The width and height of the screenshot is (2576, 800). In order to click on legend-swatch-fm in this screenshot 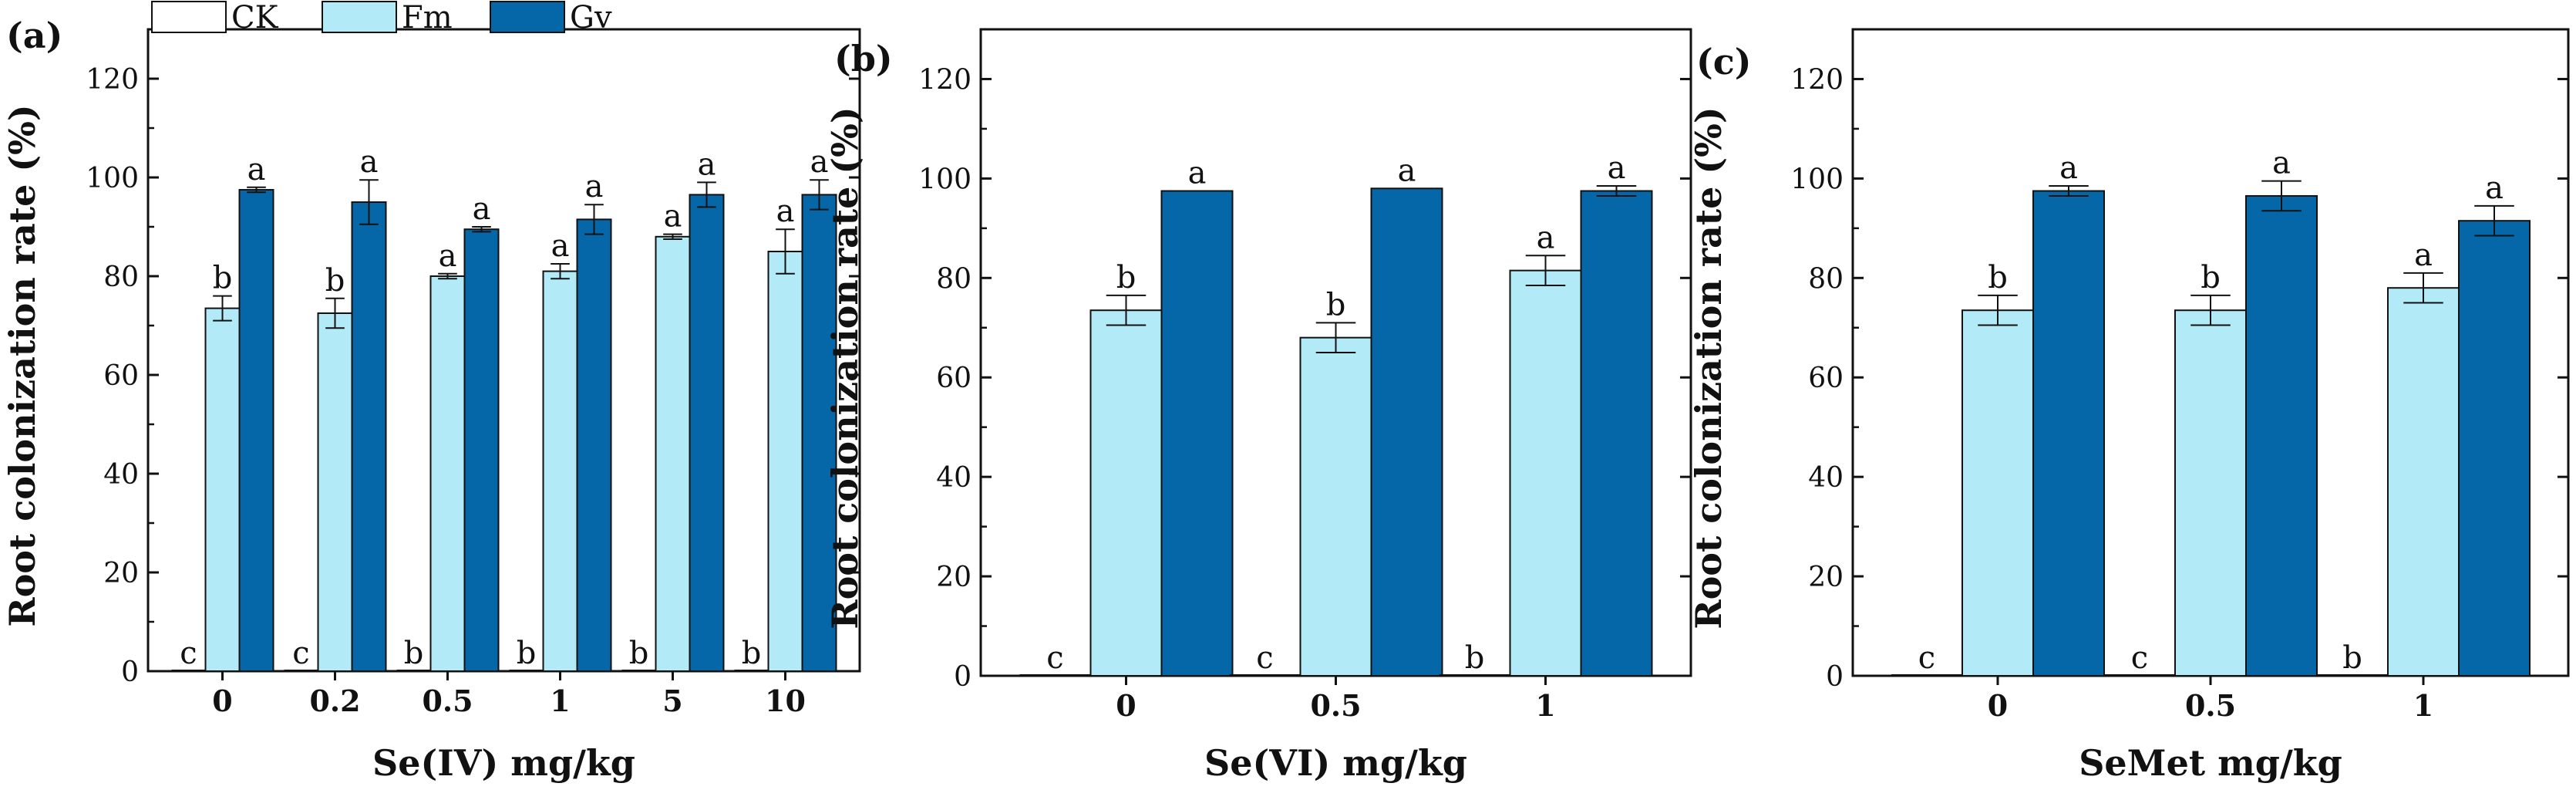, I will do `click(360, 17)`.